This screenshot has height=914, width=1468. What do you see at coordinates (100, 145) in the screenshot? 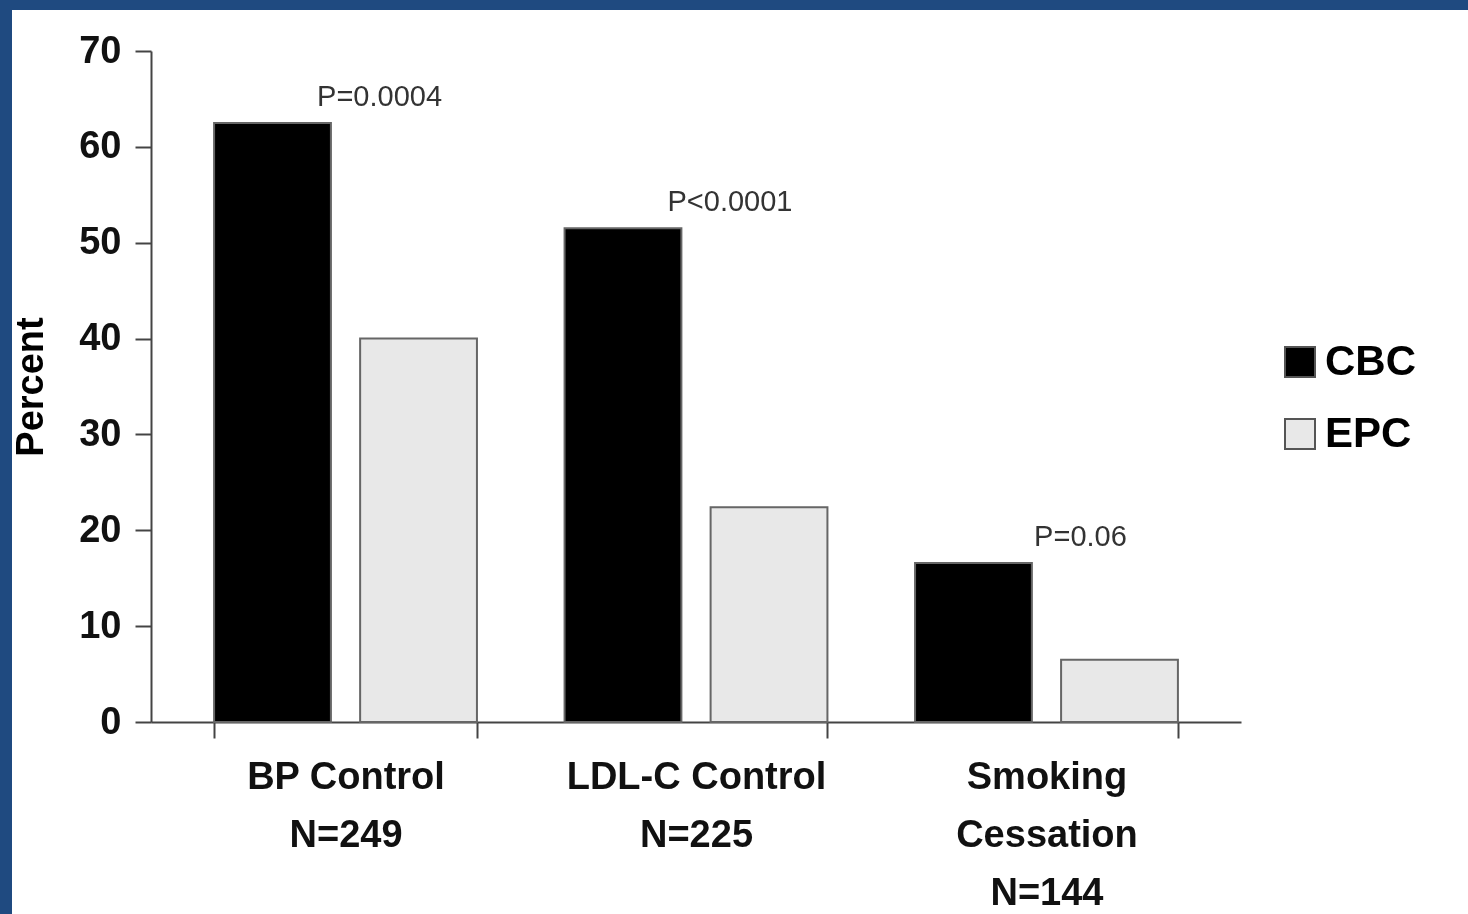
I see `y-tick-label: 60` at bounding box center [100, 145].